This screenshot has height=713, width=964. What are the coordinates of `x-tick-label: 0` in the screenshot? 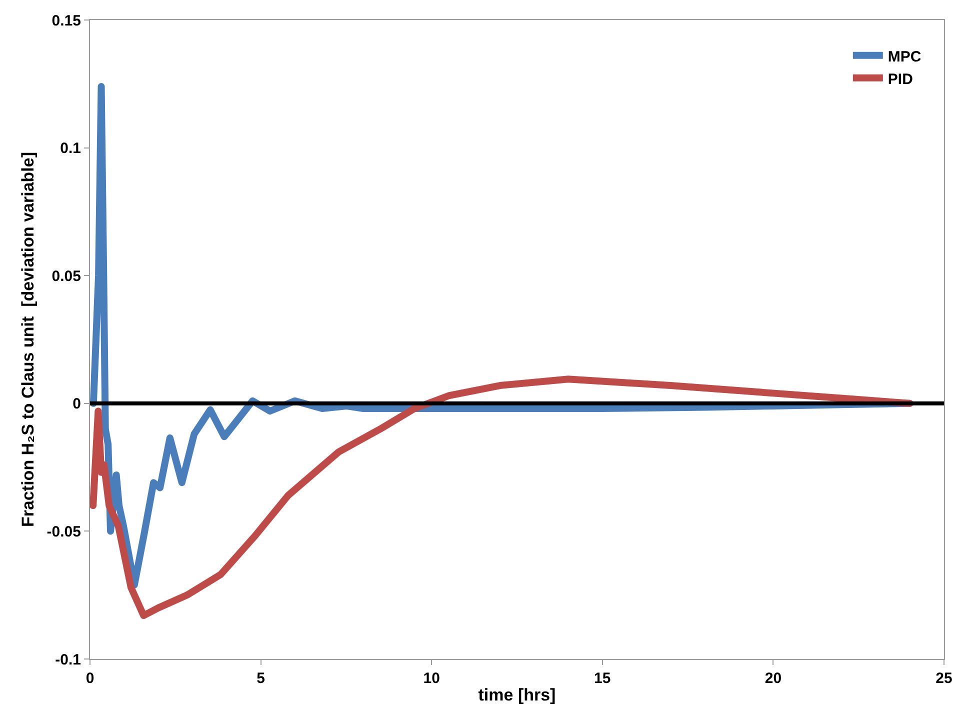 It's located at (90, 678).